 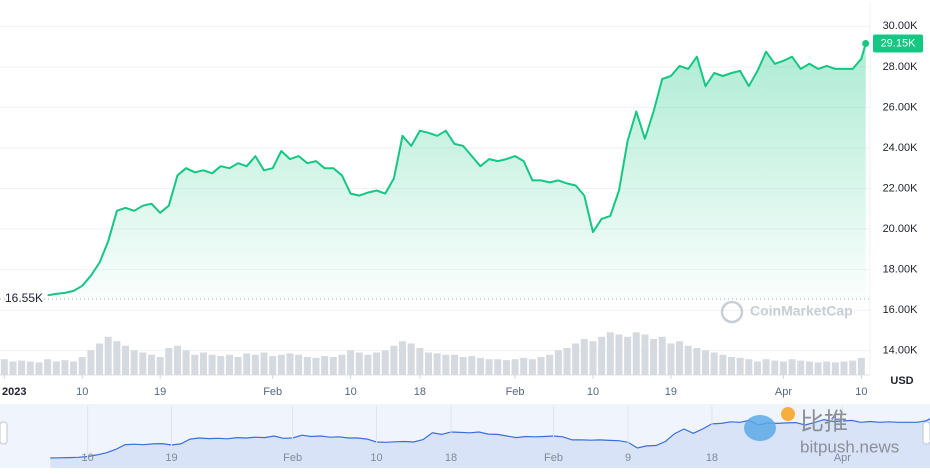 I want to click on navigator-area, so click(x=490, y=443).